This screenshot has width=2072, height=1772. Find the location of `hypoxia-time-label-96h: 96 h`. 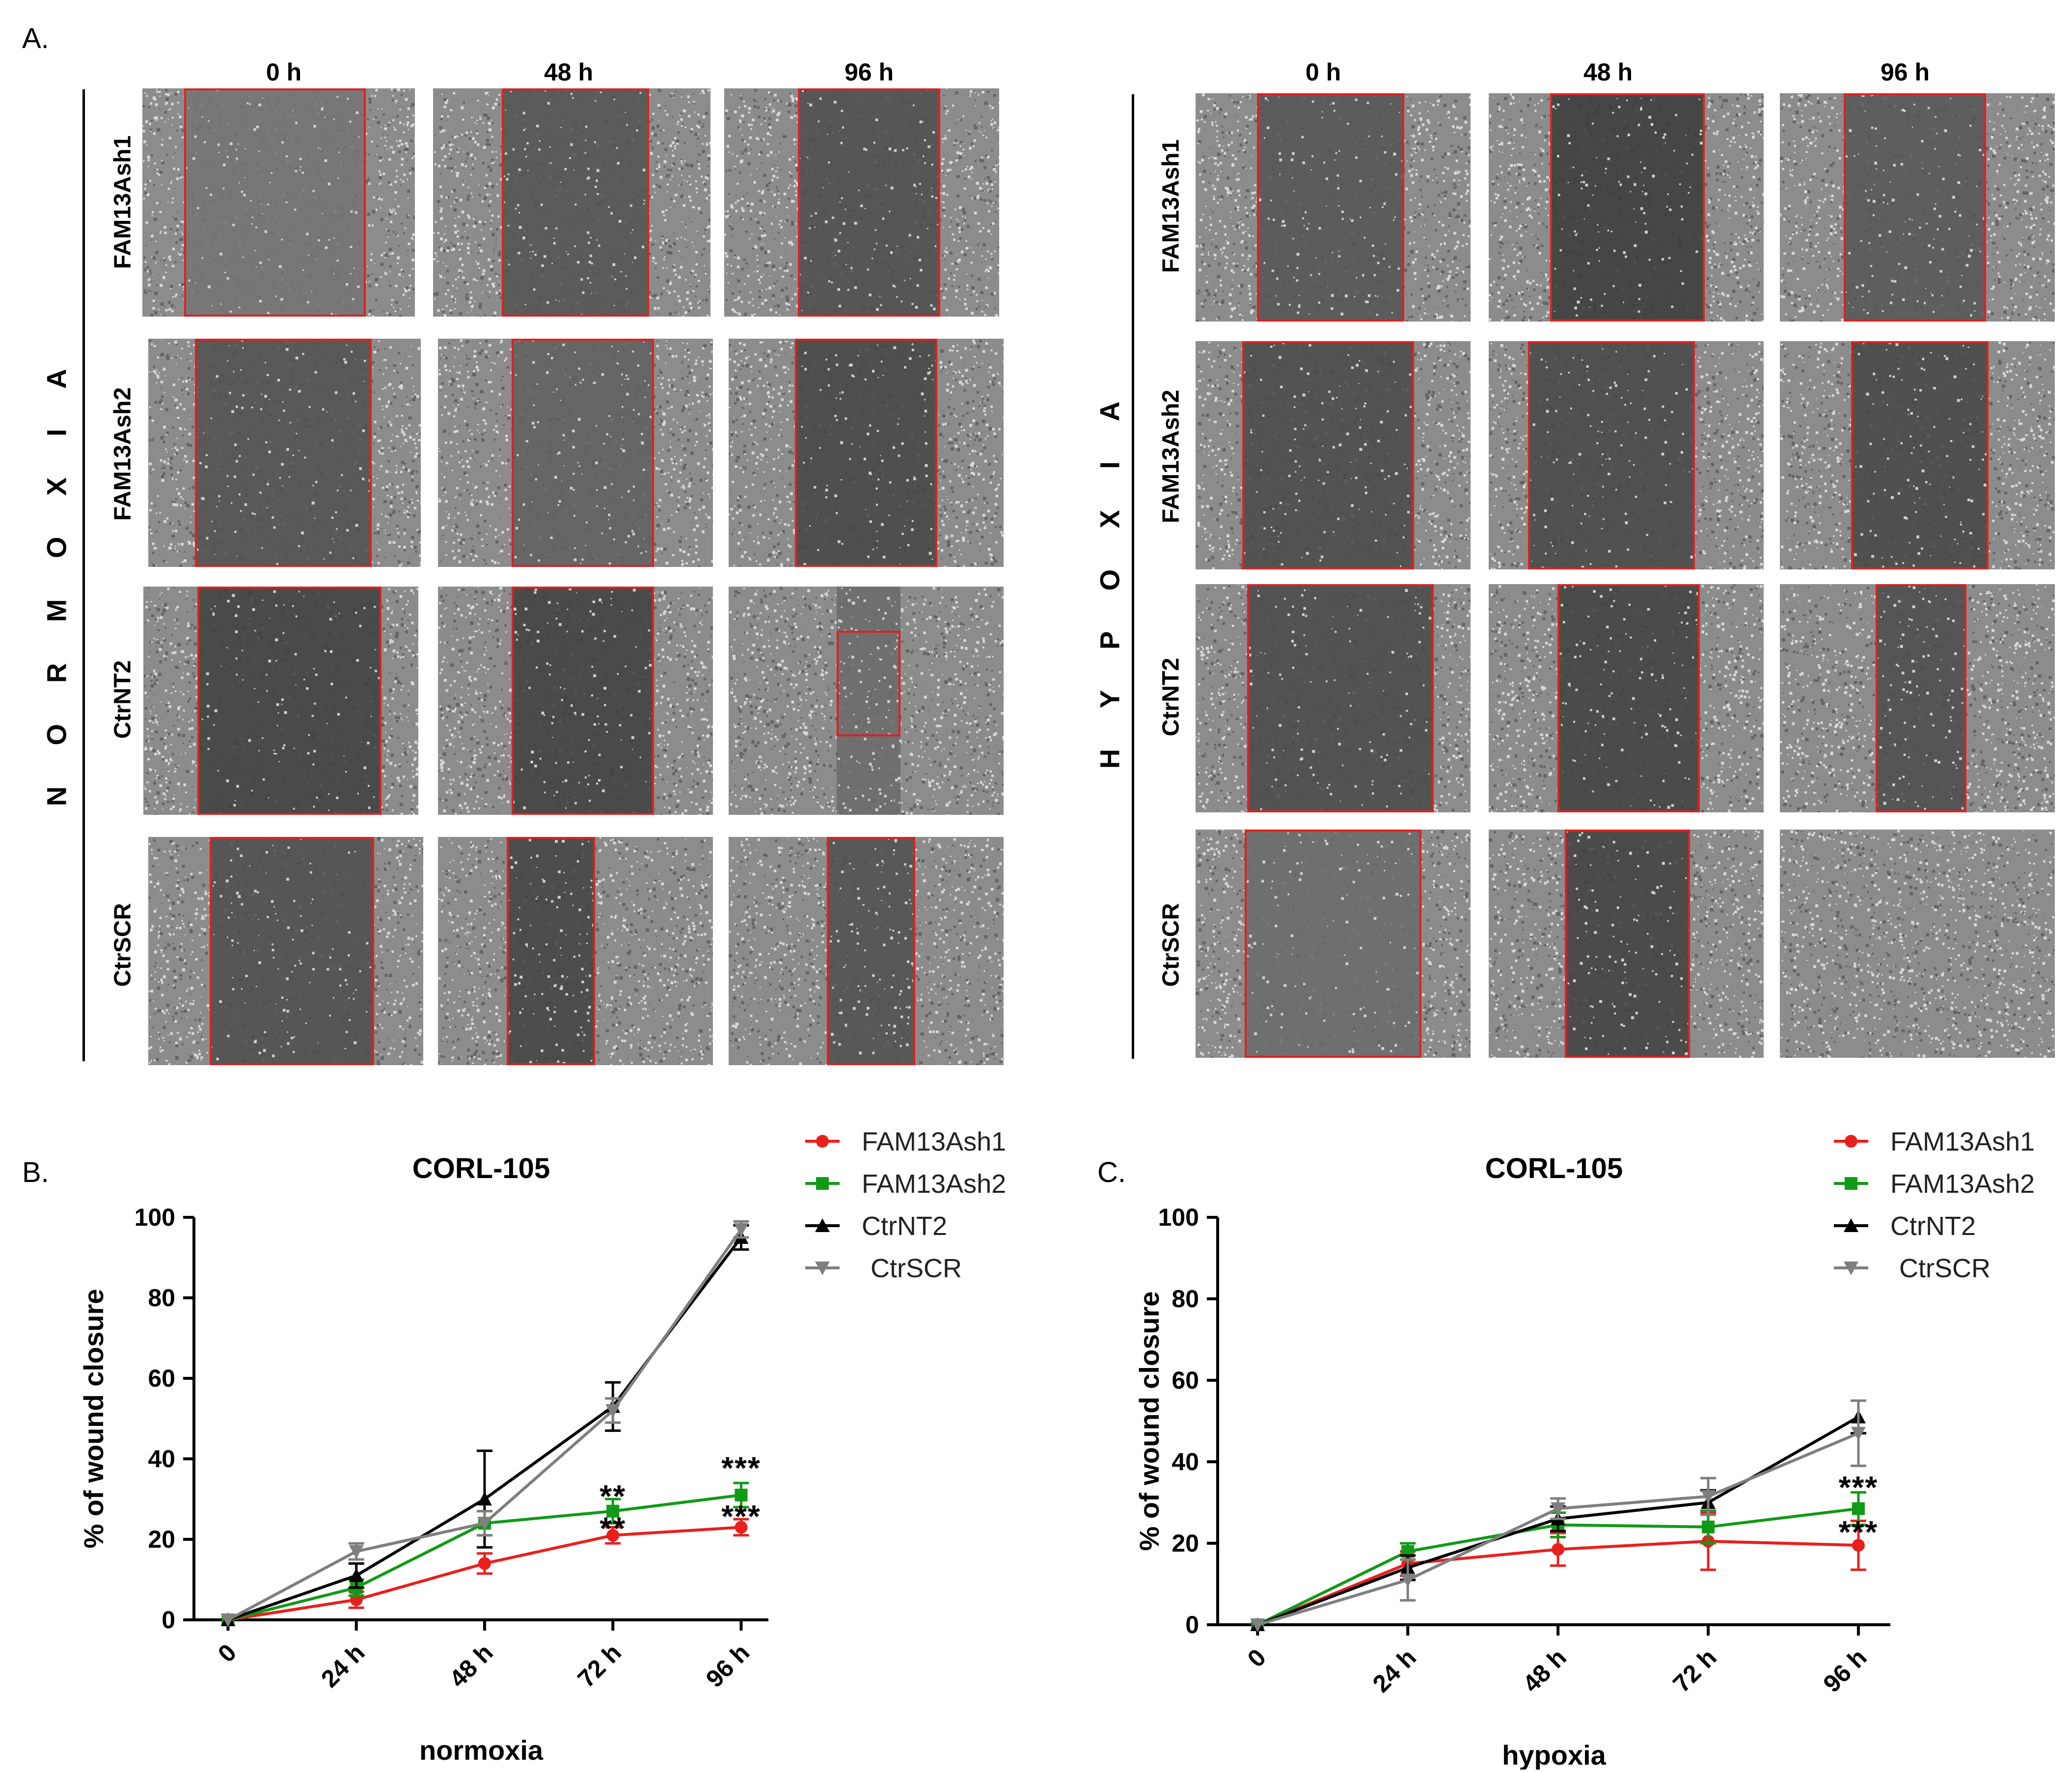

hypoxia-time-label-96h: 96 h is located at coordinates (1905, 72).